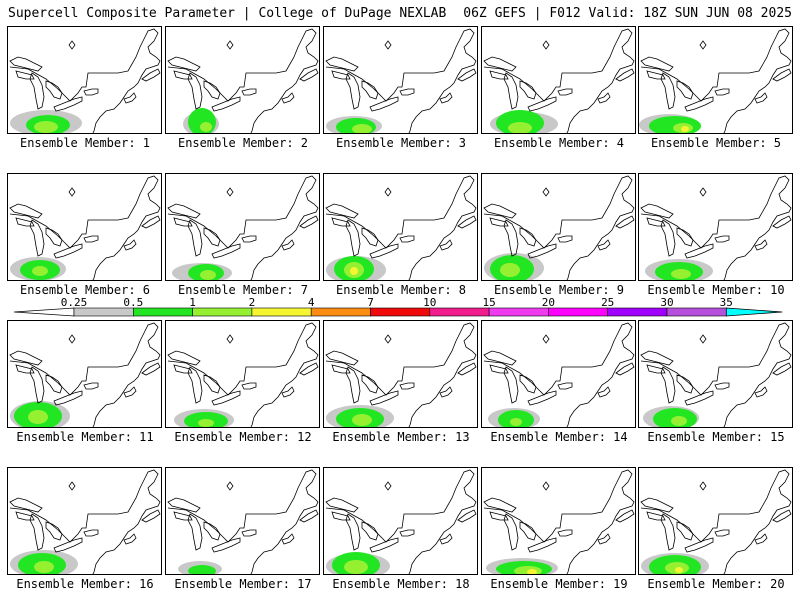 This screenshot has width=800, height=600. I want to click on ensemble-member-label: Ensemble Member: 13, so click(401, 437).